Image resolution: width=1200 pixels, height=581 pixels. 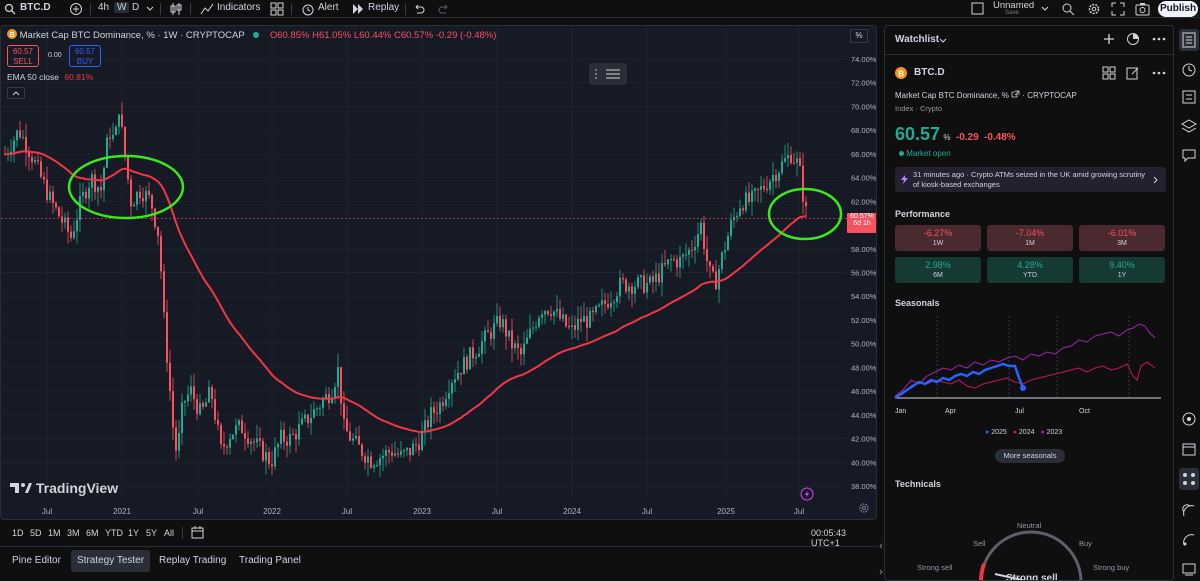 What do you see at coordinates (918, 484) in the screenshot?
I see `technicals-title: Technicals` at bounding box center [918, 484].